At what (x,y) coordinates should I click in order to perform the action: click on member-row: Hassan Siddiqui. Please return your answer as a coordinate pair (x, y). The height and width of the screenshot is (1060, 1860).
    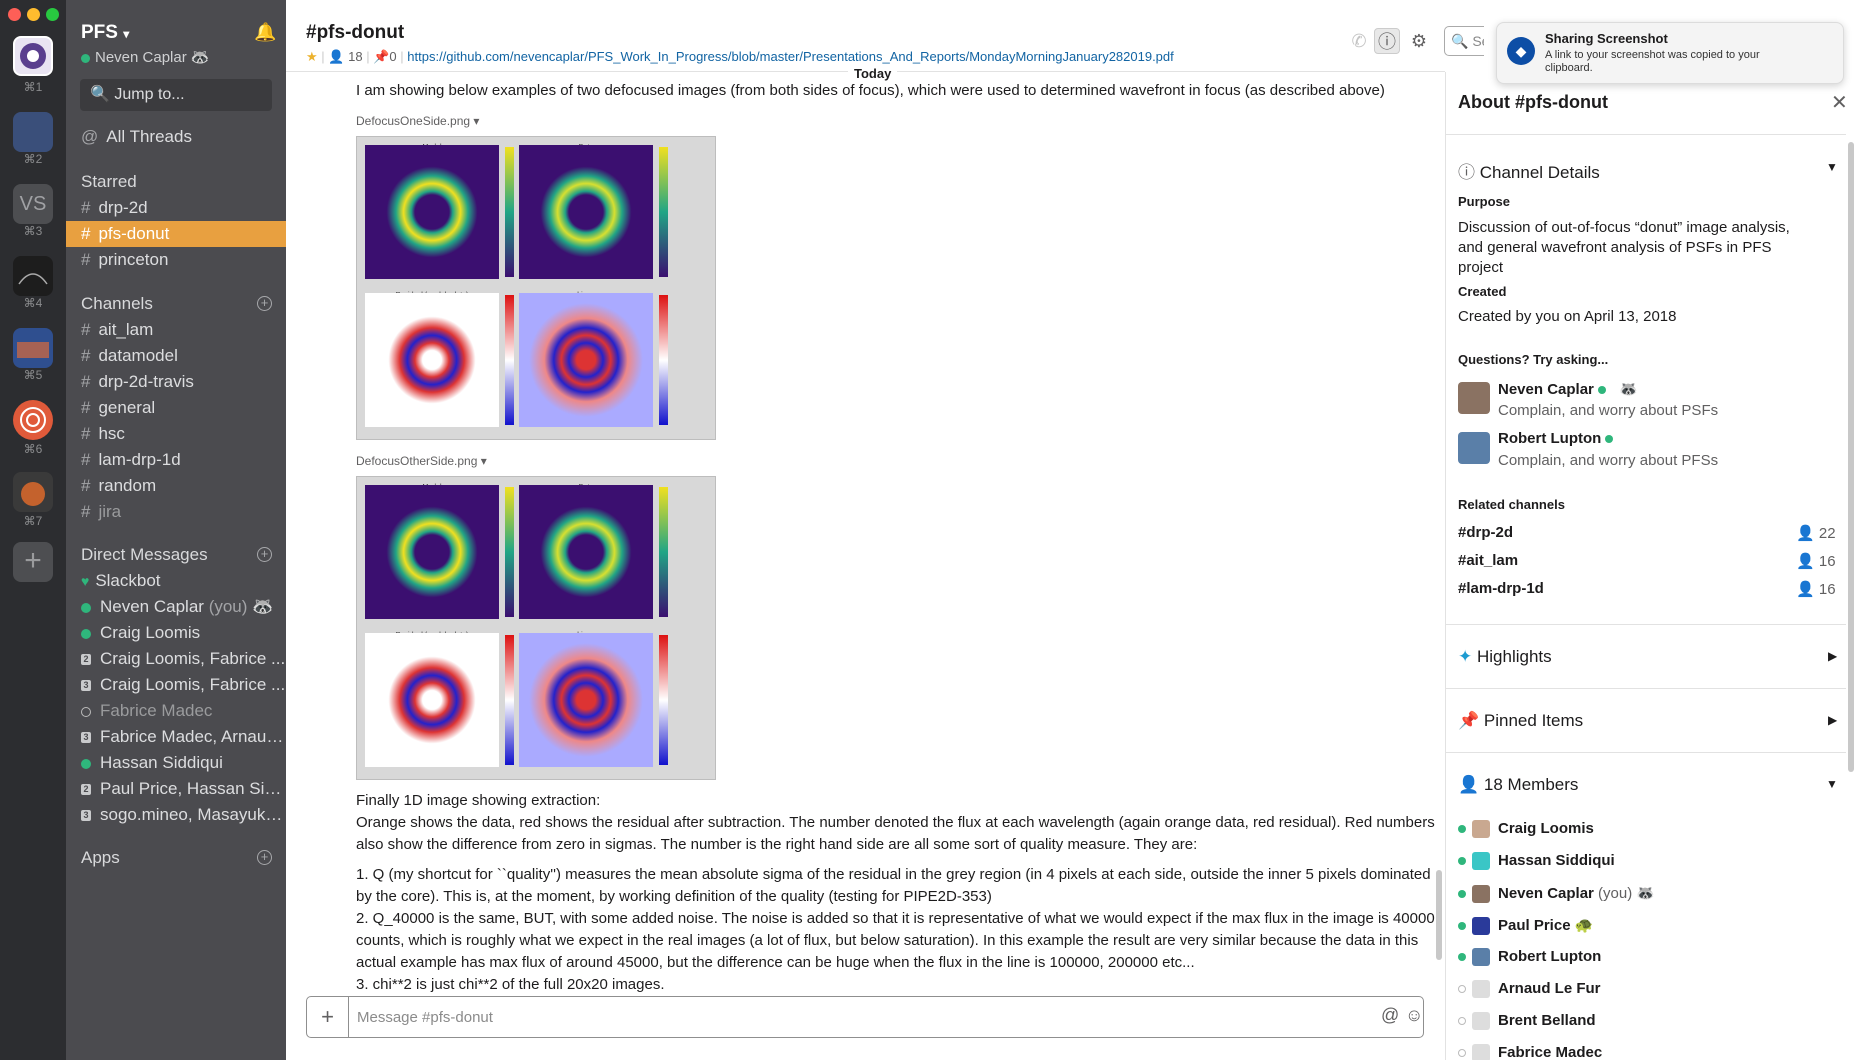
    Looking at the image, I should click on (1536, 863).